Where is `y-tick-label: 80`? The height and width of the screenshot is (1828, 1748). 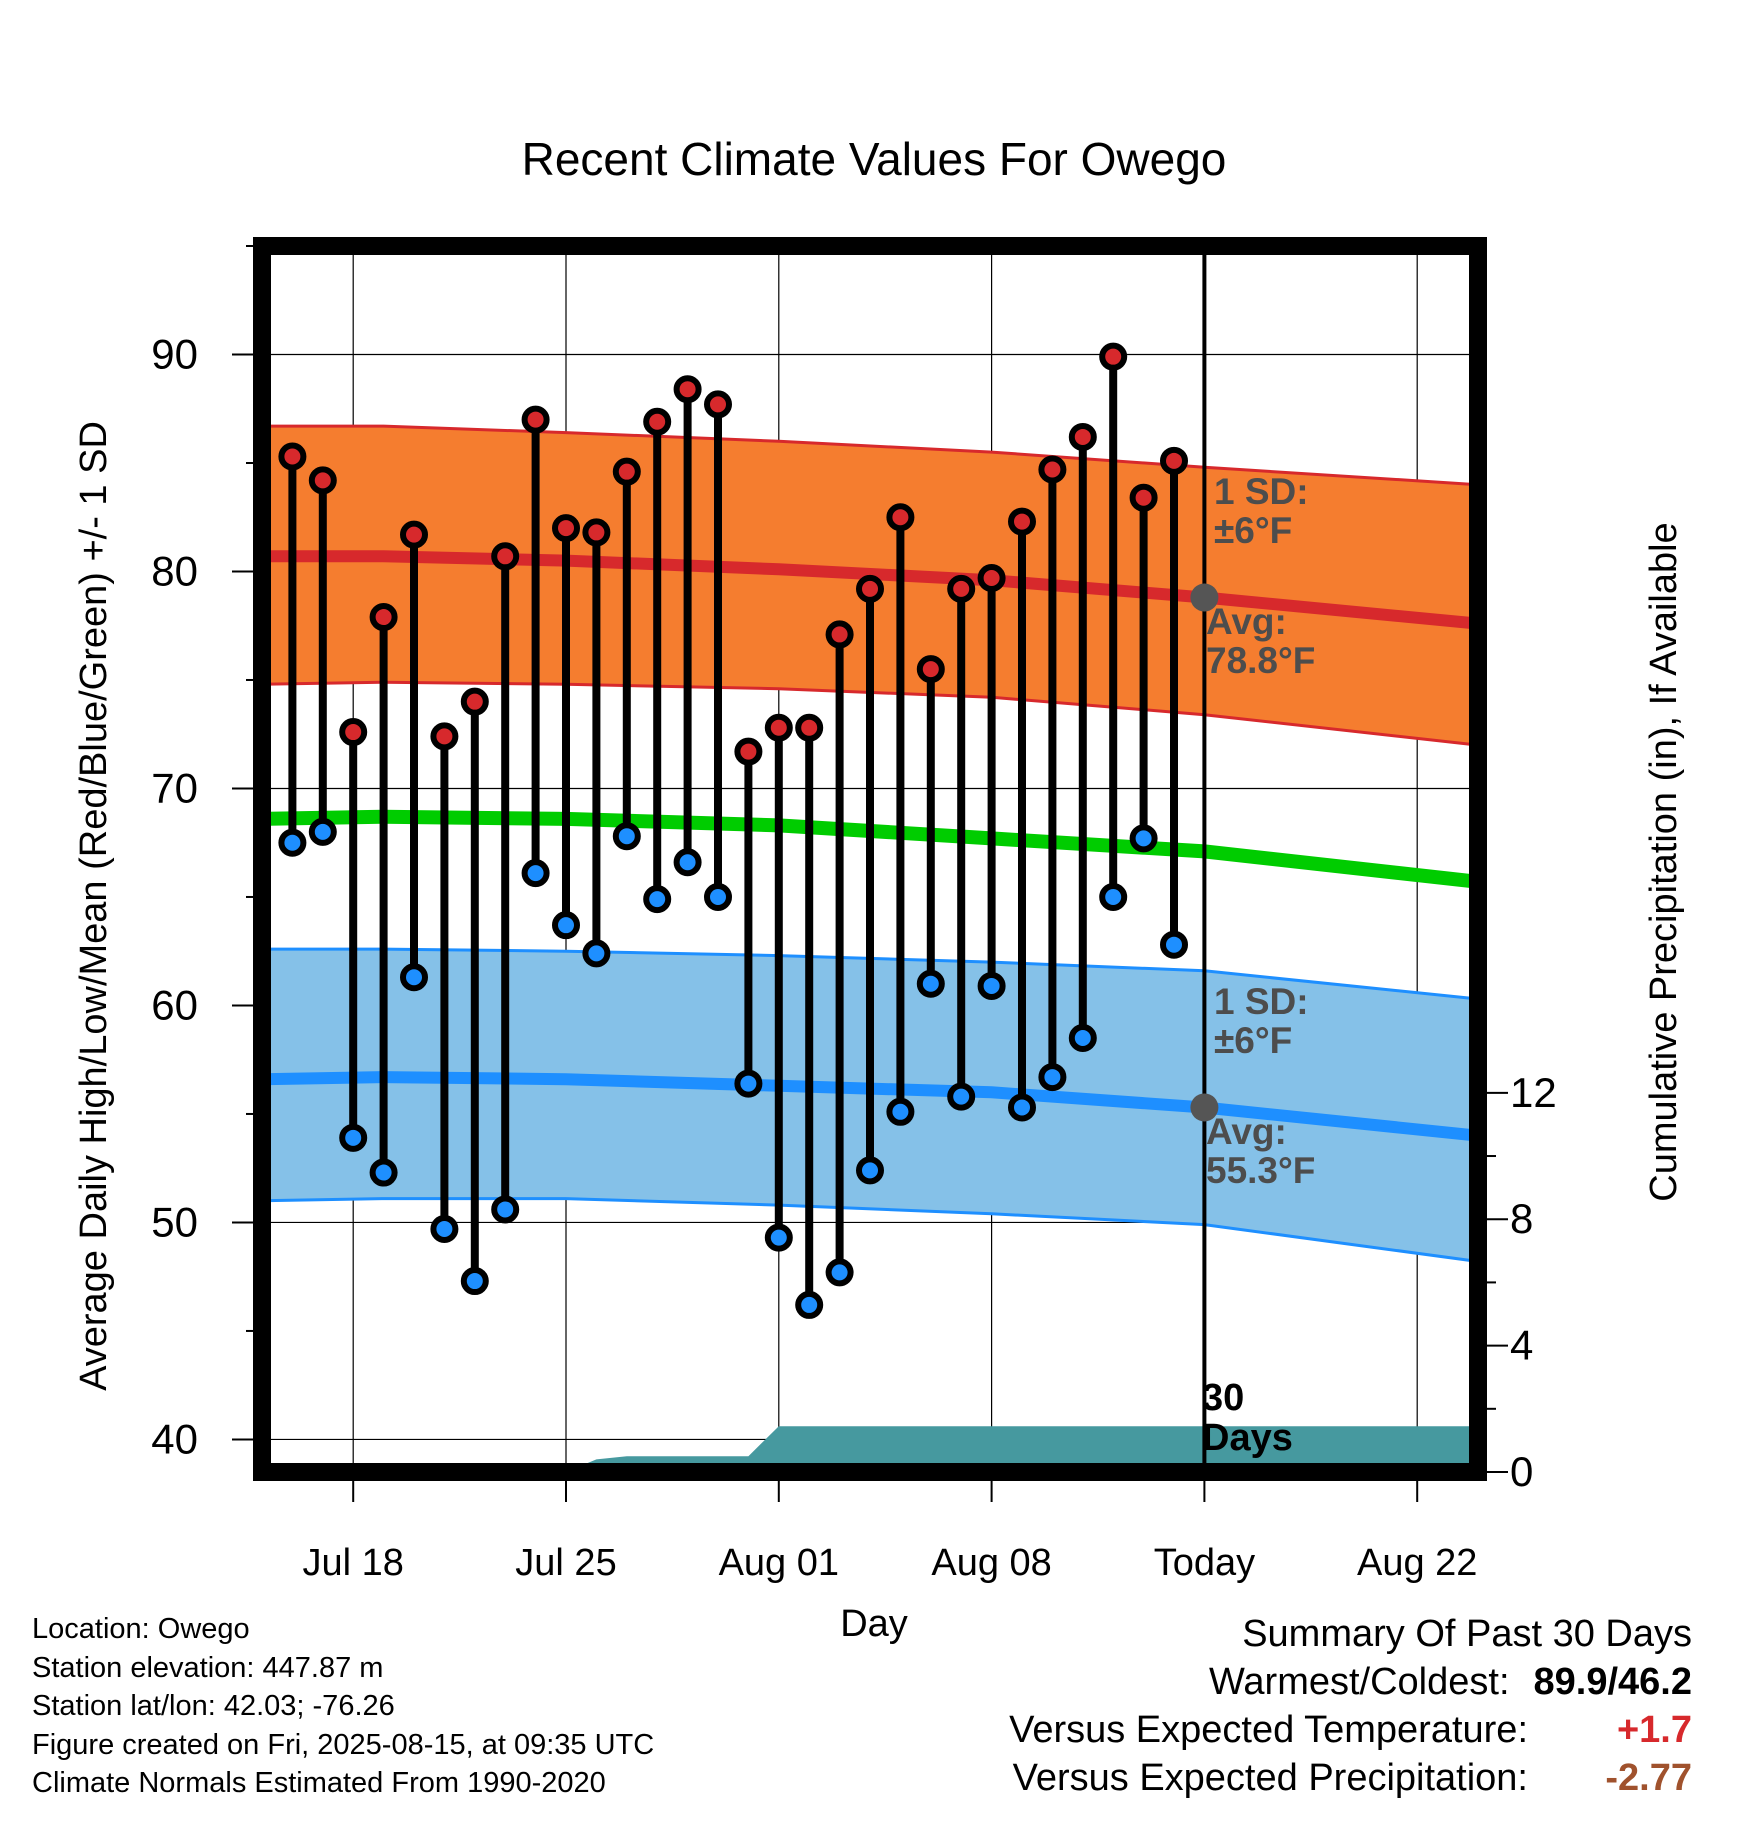 y-tick-label: 80 is located at coordinates (174, 570).